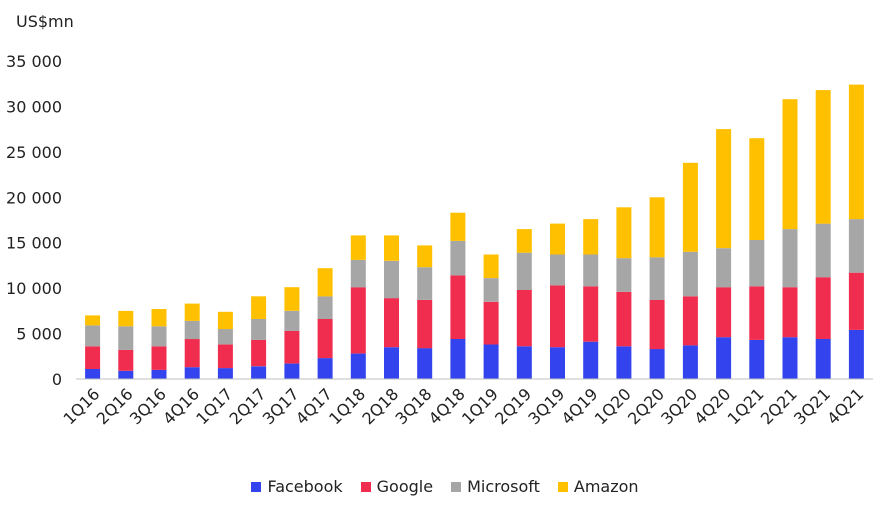 Image resolution: width=890 pixels, height=516 pixels. Describe the element at coordinates (248, 406) in the screenshot. I see `x-tick-label: 2Q17` at that location.